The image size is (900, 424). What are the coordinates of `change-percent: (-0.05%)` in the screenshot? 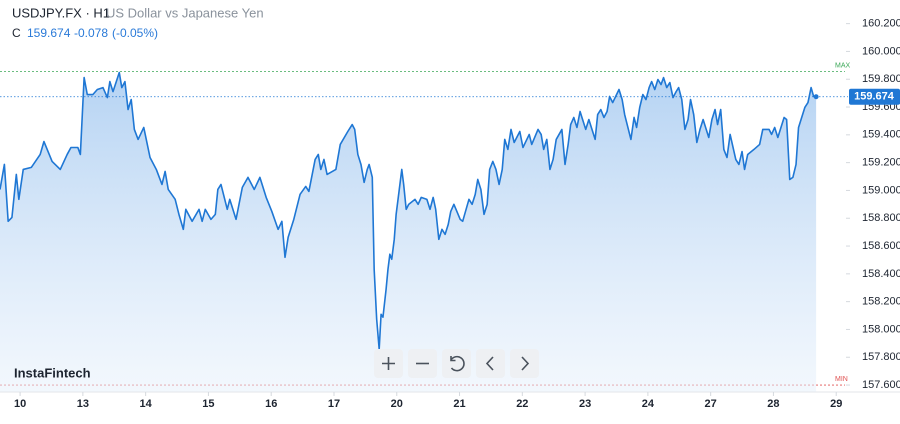 It's located at (135, 33).